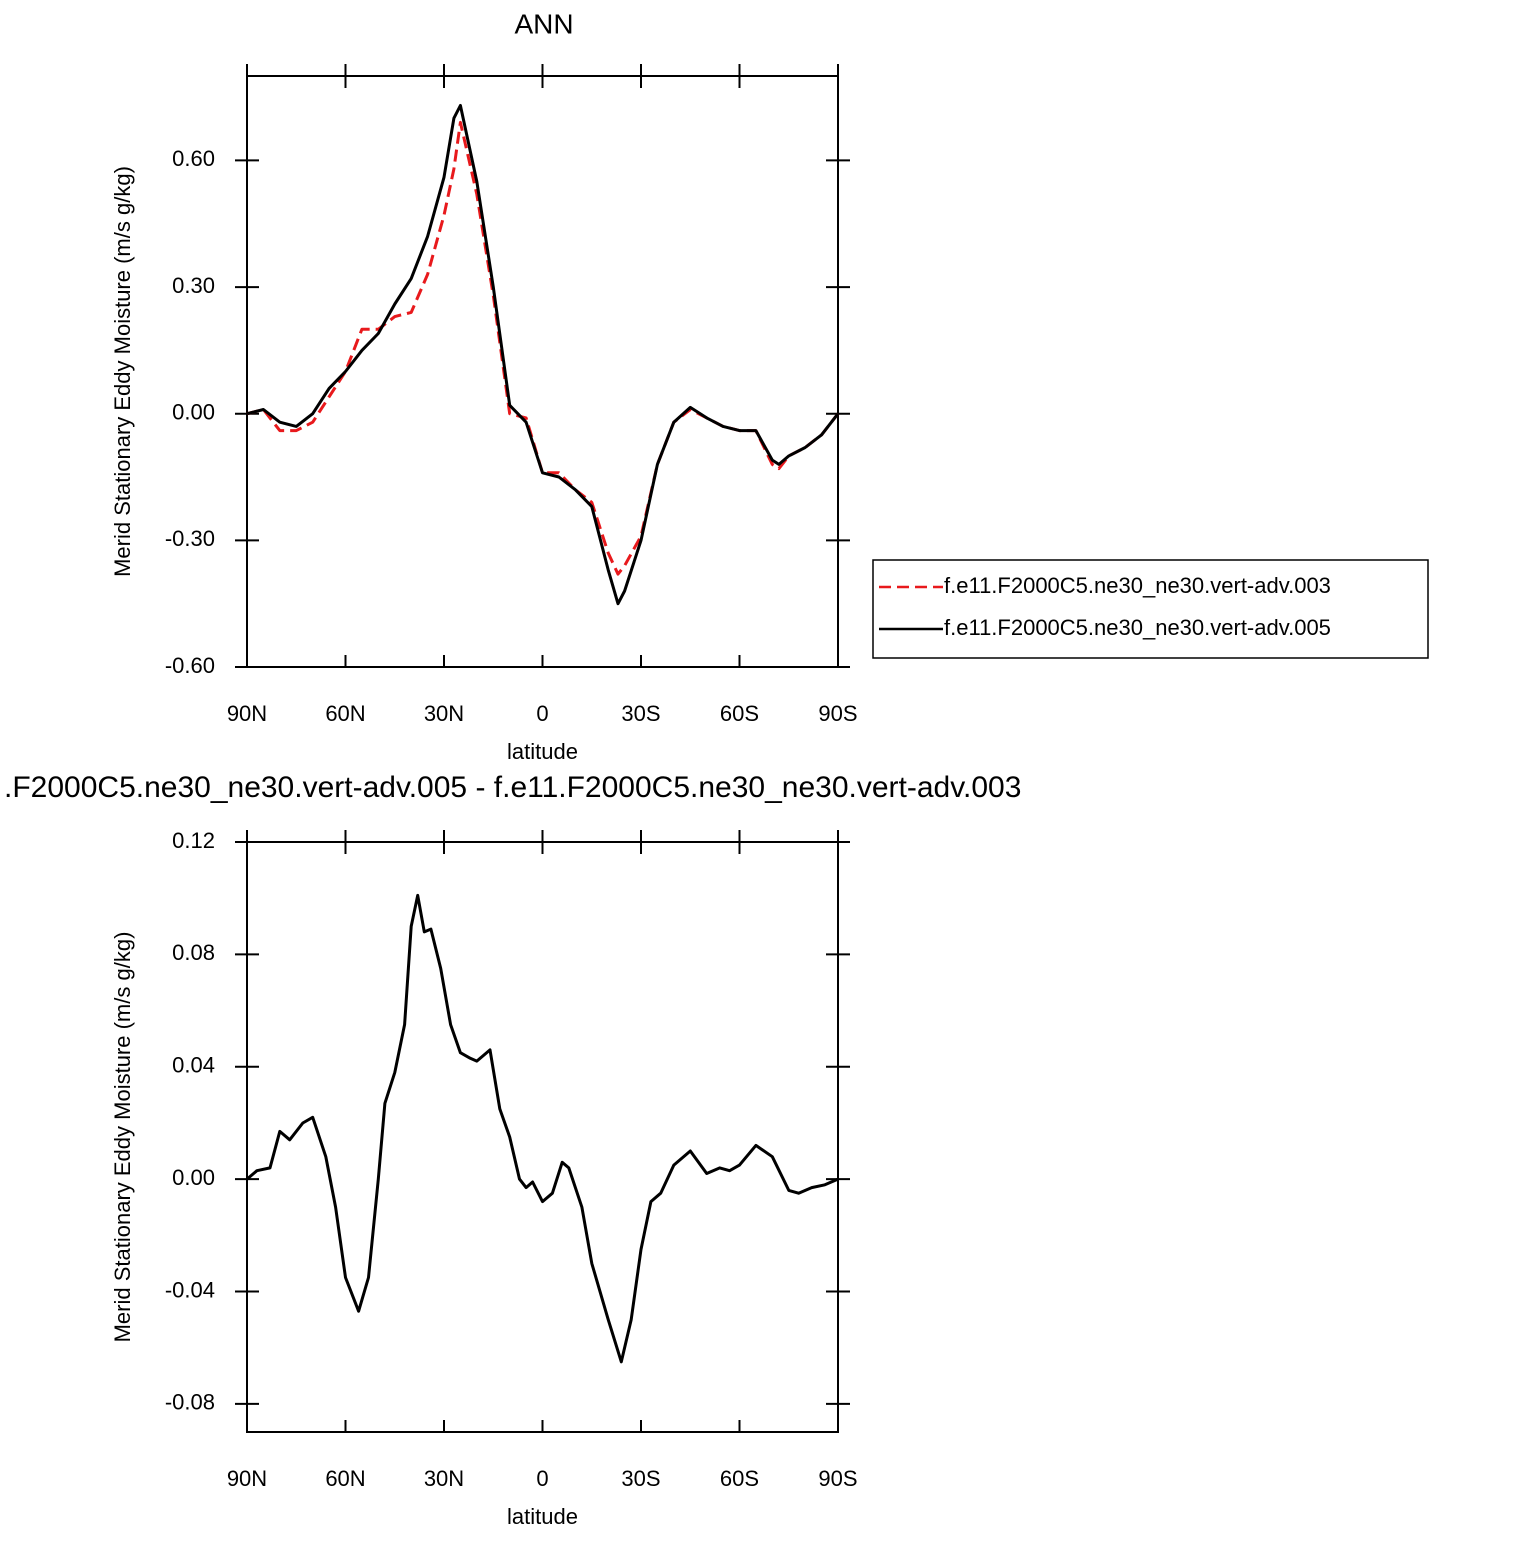  I want to click on y-tick-label: -0.04, so click(190, 1289).